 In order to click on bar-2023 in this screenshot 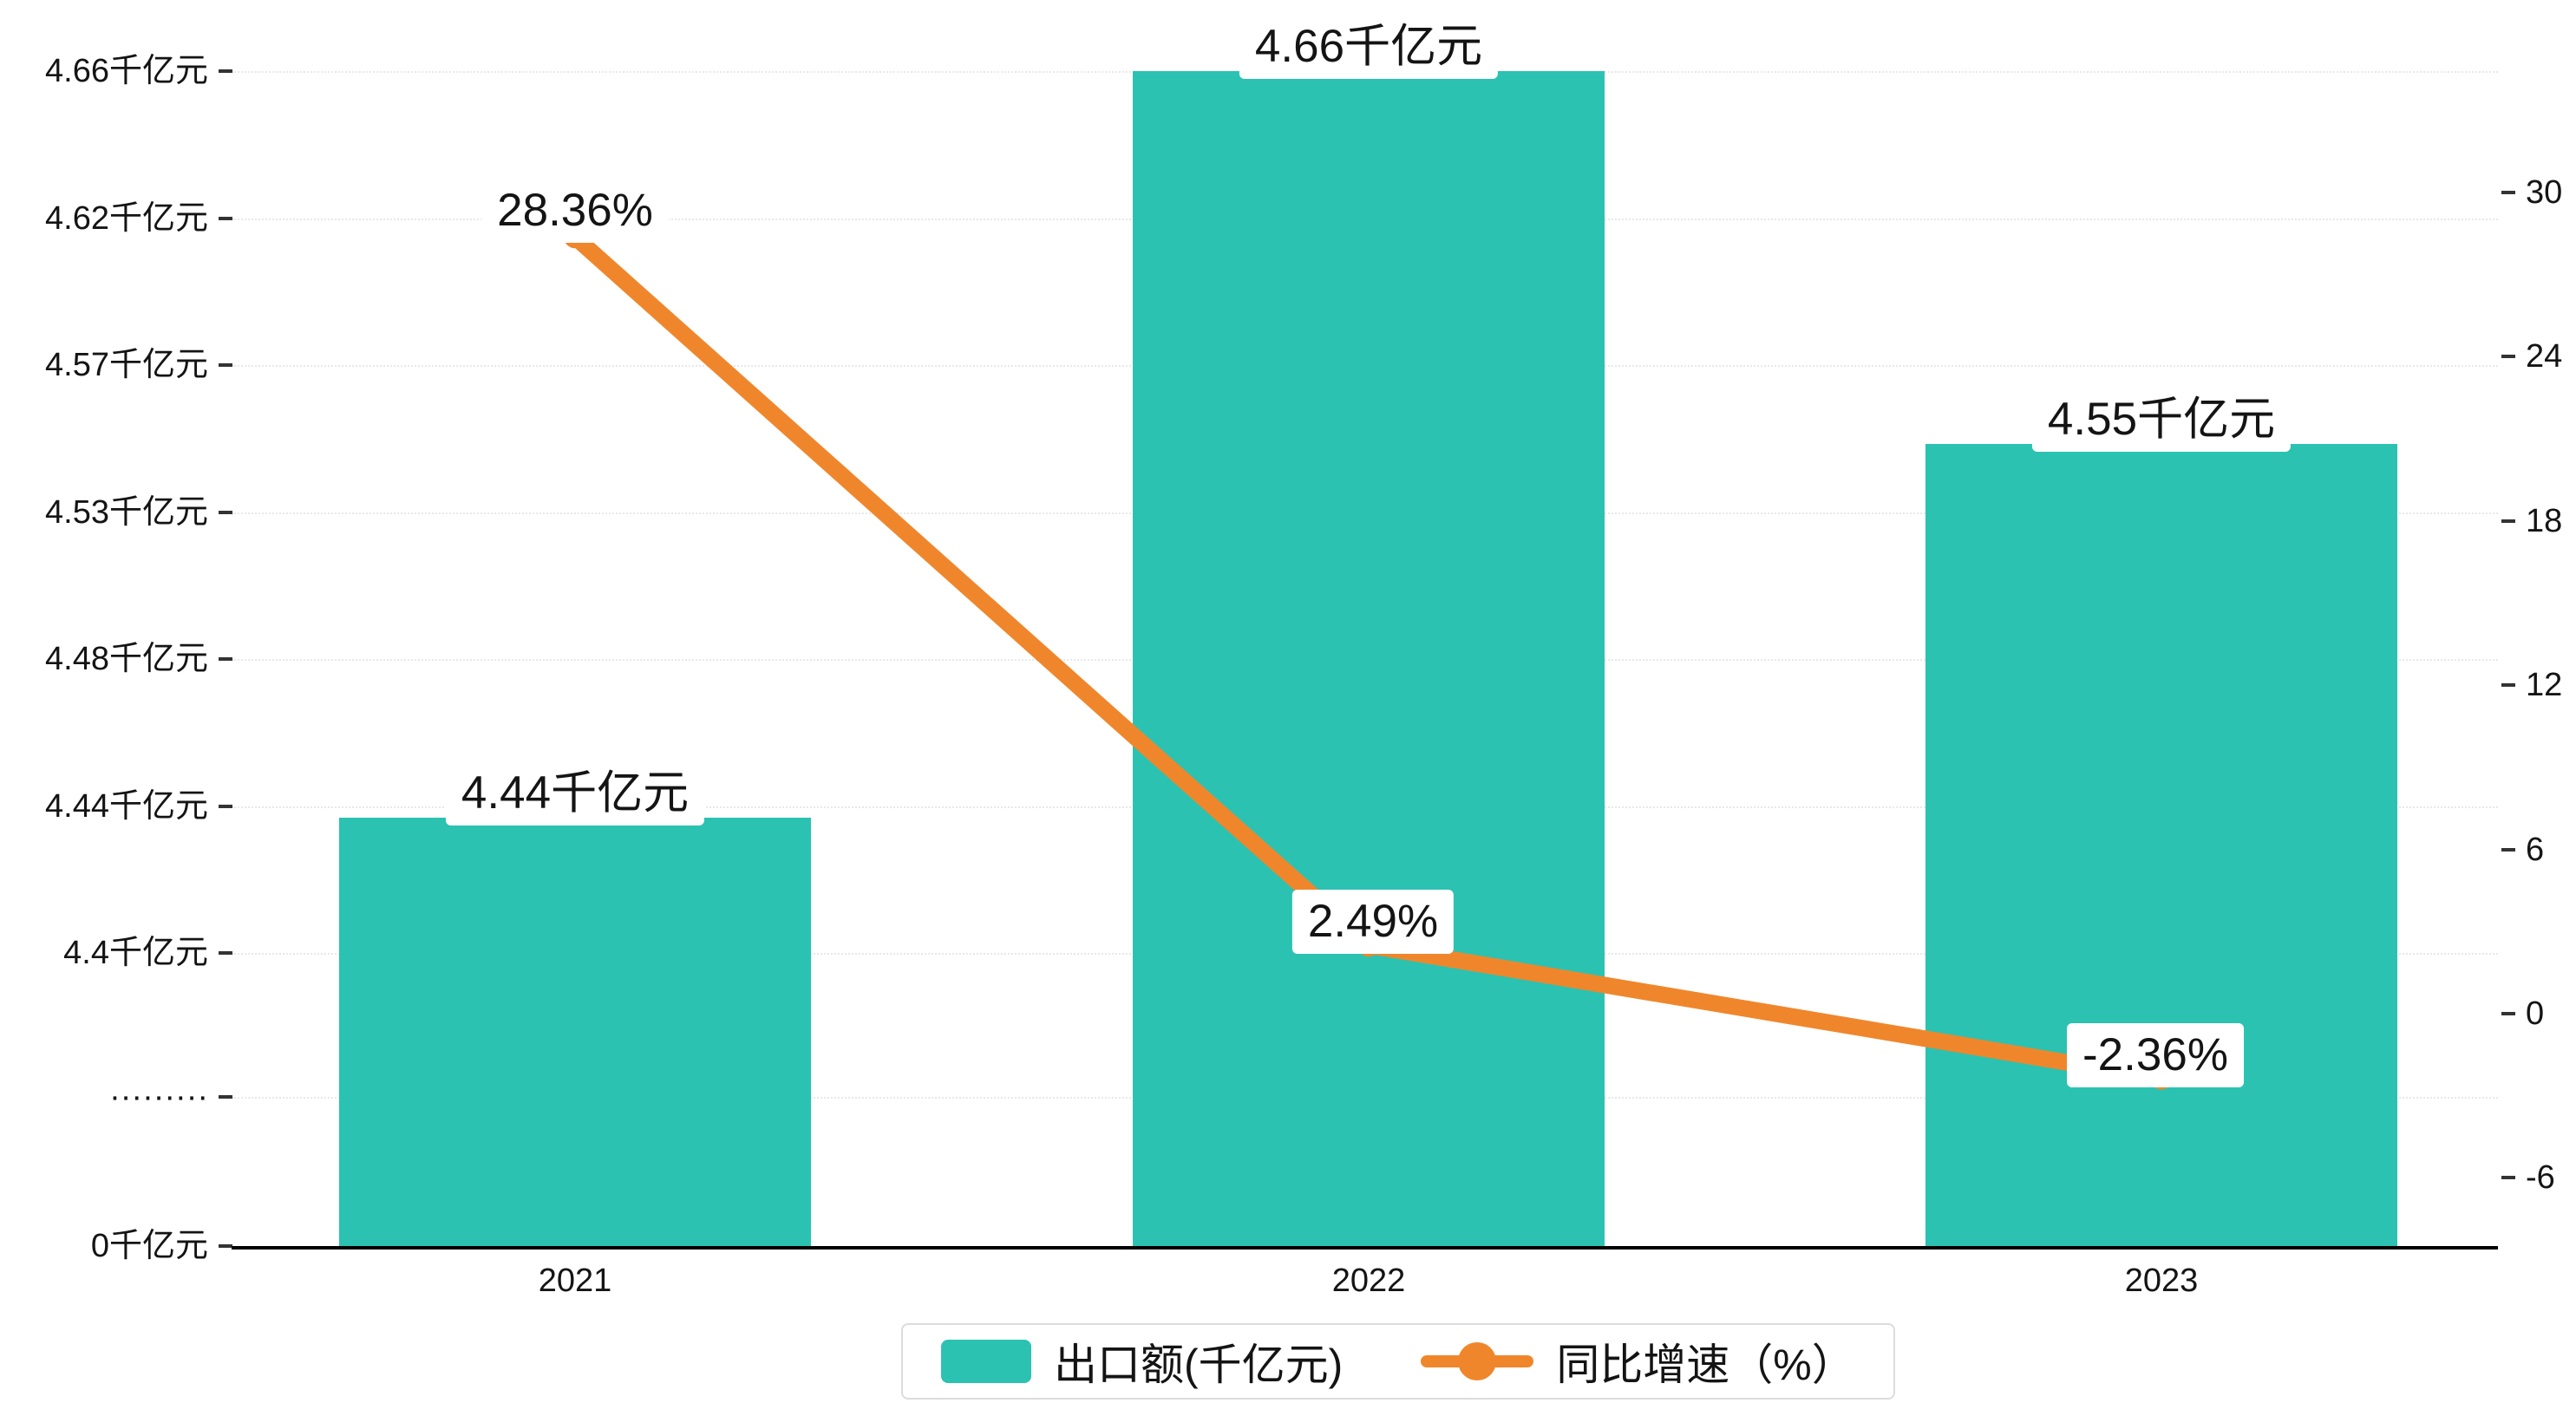, I will do `click(2161, 845)`.